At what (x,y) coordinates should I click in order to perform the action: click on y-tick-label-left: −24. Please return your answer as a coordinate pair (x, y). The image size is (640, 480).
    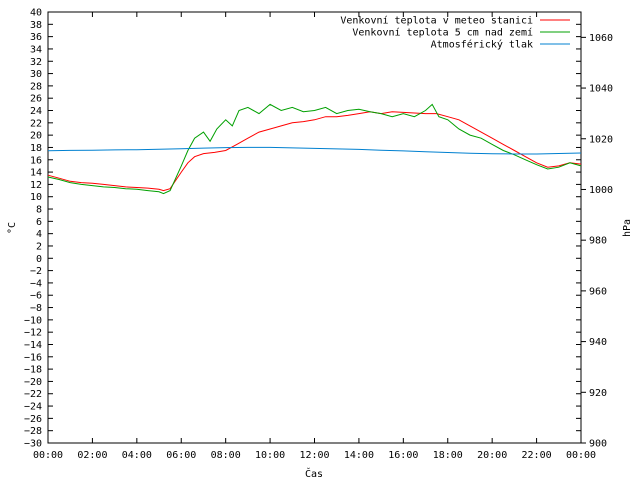
    Looking at the image, I should click on (33, 407).